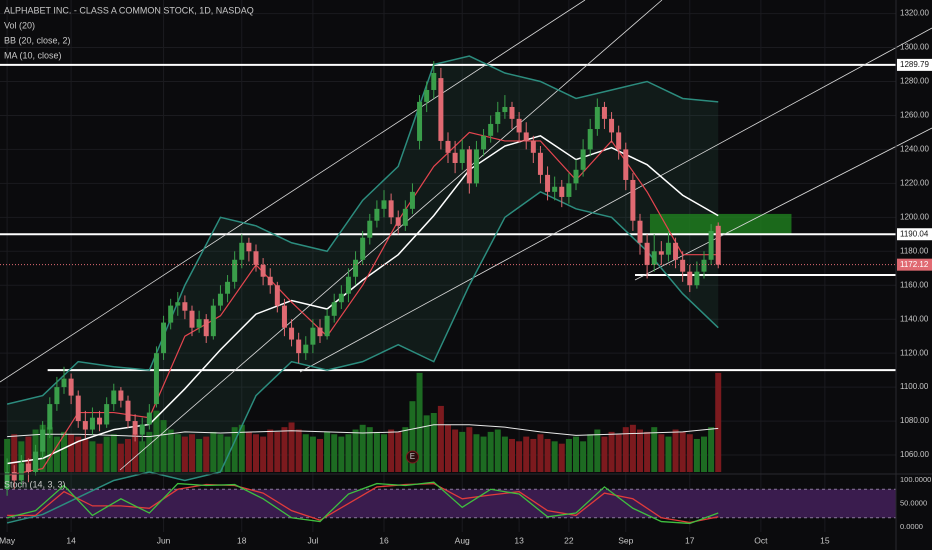  I want to click on indicator-label: Vol (20), so click(19, 25).